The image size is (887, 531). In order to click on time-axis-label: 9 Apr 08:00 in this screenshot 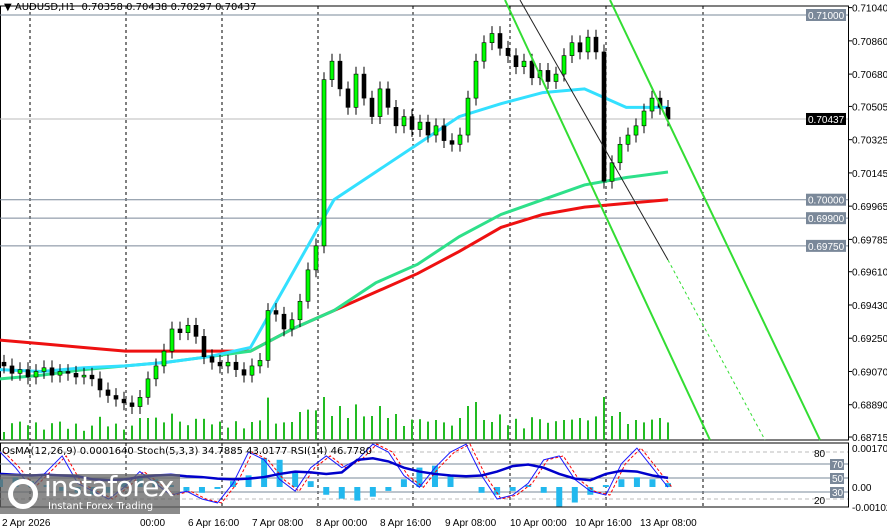, I will do `click(471, 523)`.